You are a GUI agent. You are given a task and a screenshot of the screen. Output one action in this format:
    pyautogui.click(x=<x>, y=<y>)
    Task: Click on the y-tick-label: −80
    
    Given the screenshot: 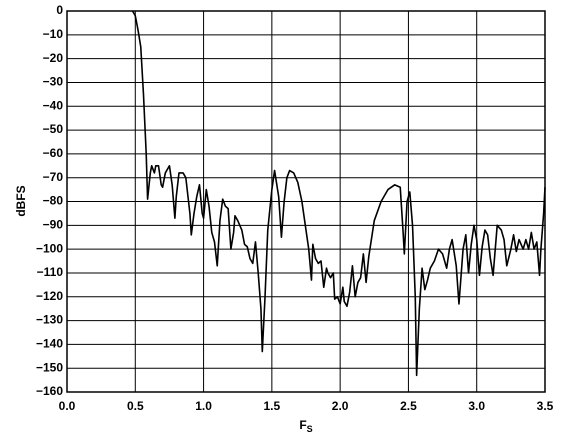 What is the action you would take?
    pyautogui.click(x=53, y=201)
    